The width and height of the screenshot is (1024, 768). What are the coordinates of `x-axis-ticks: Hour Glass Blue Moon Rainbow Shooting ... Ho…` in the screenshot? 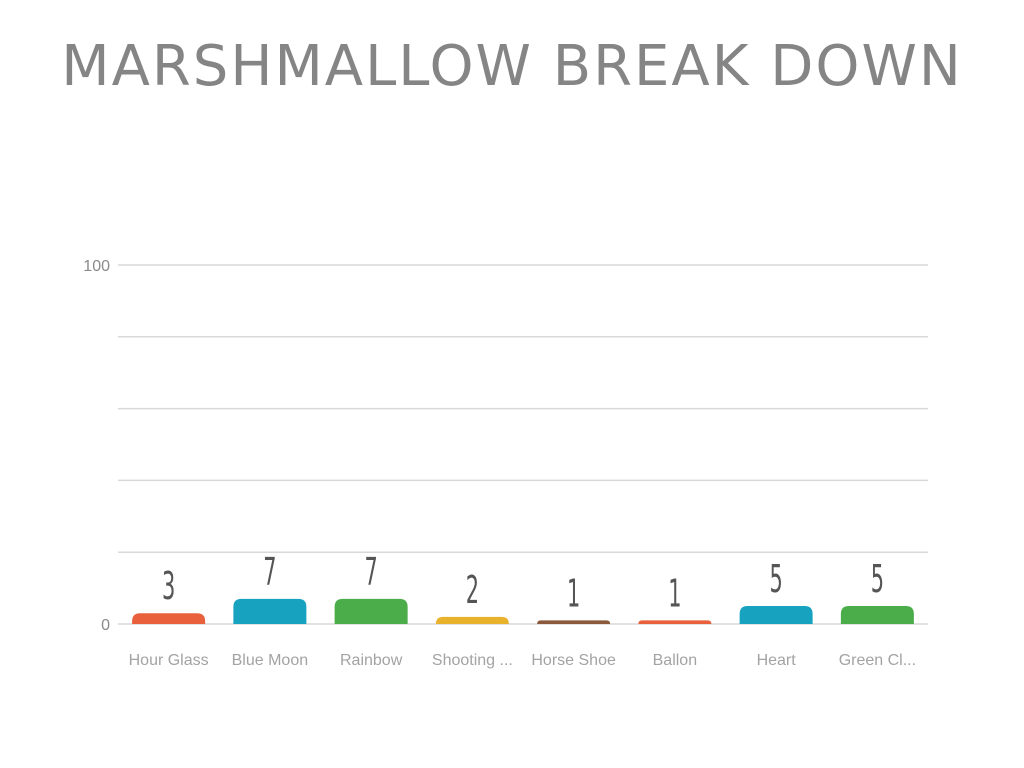 It's located at (522, 660).